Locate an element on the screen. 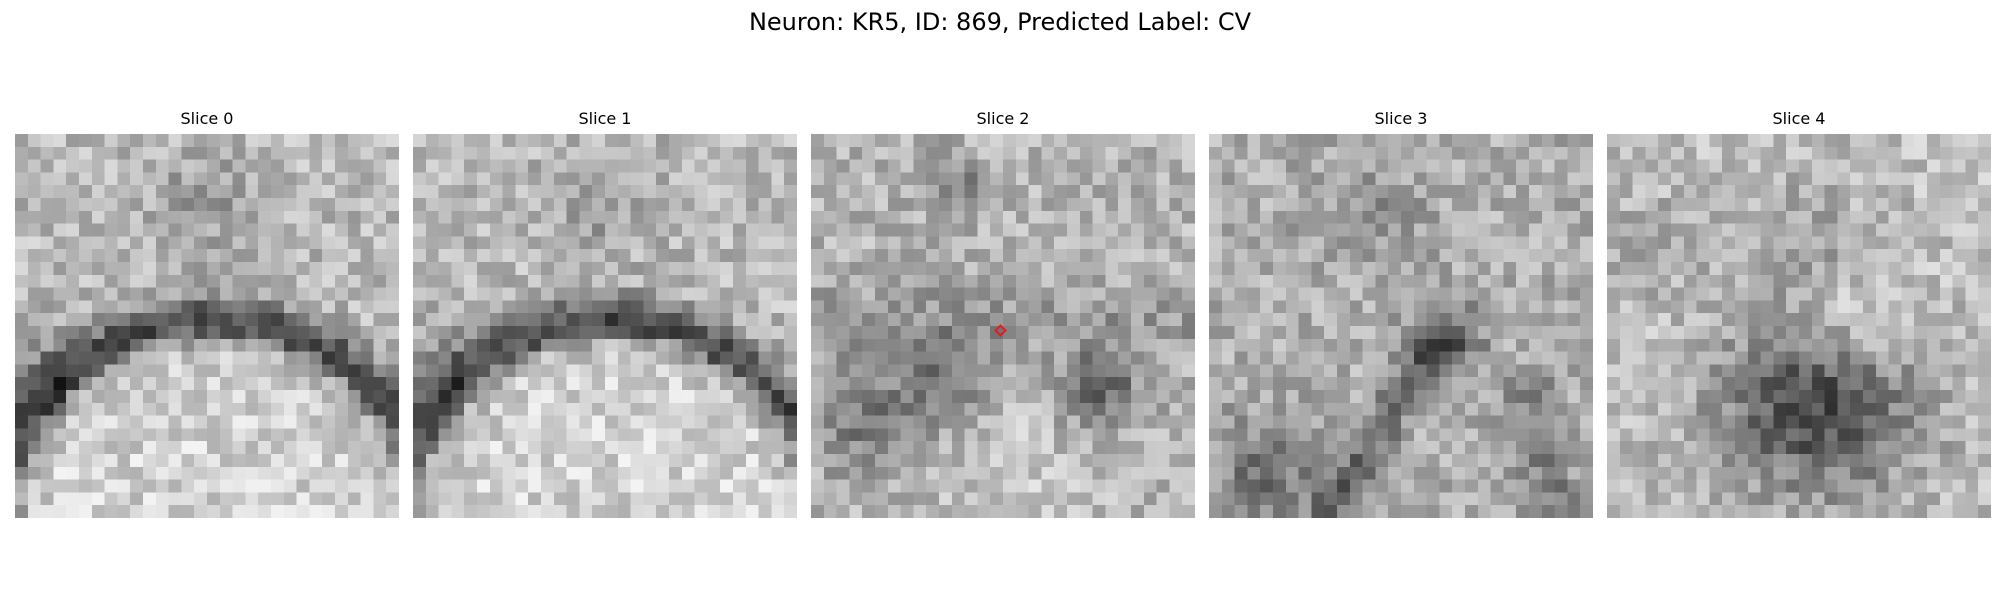 This screenshot has height=600, width=2000. slice-panel-4: Slice 4 is located at coordinates (1799, 313).